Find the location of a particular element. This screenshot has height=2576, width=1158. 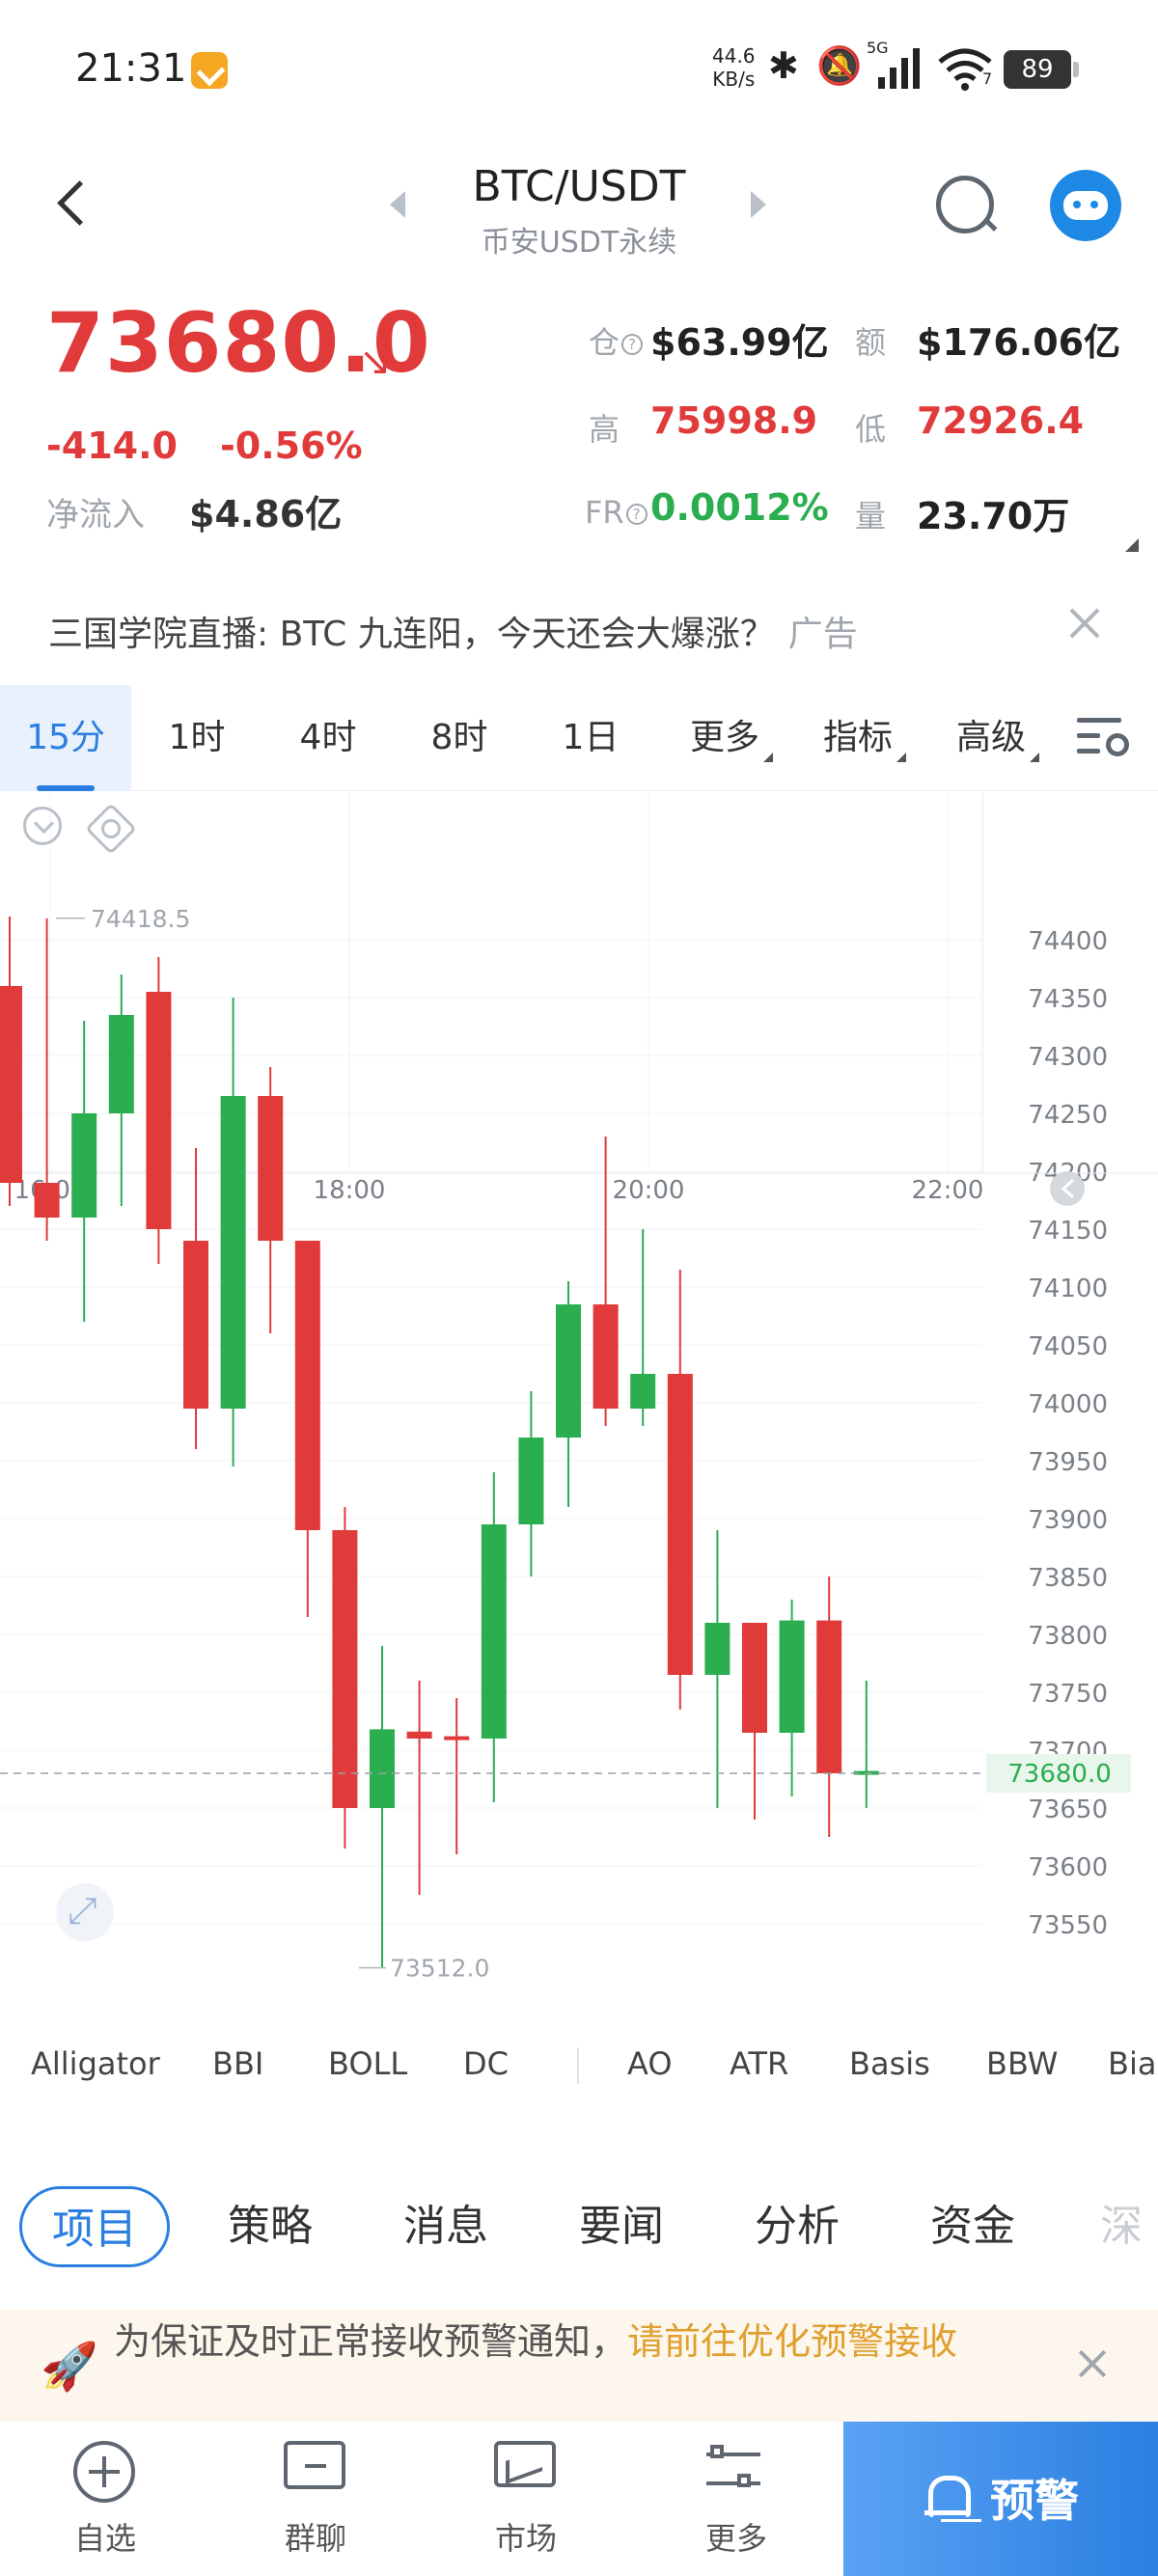

status-time: 21:31 is located at coordinates (131, 68).